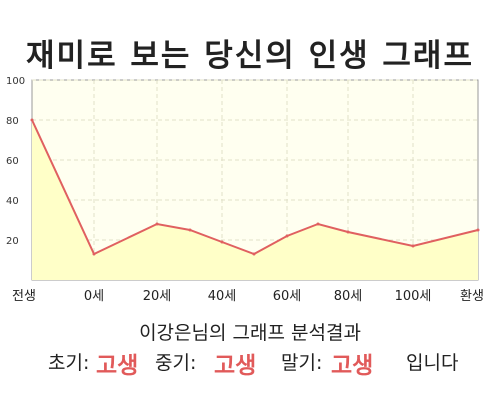 The width and height of the screenshot is (500, 400). I want to click on y-axis-ticks: 20 40 60 80 100, so click(15, 161).